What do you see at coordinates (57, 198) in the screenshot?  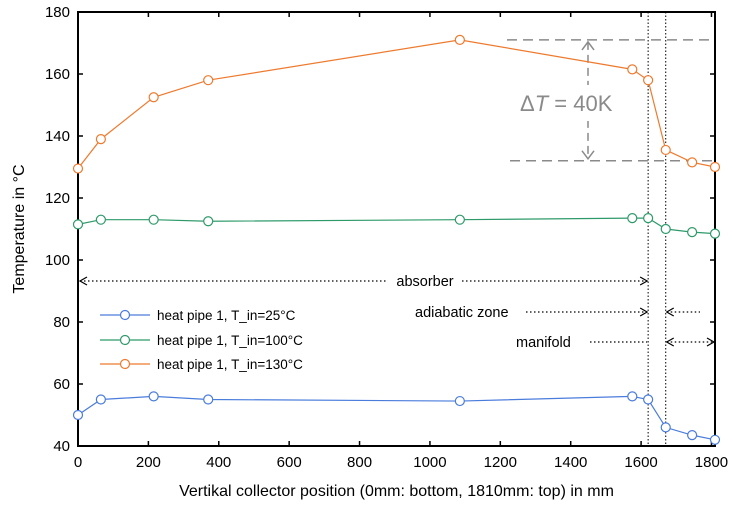 I see `y-tick-label: 120` at bounding box center [57, 198].